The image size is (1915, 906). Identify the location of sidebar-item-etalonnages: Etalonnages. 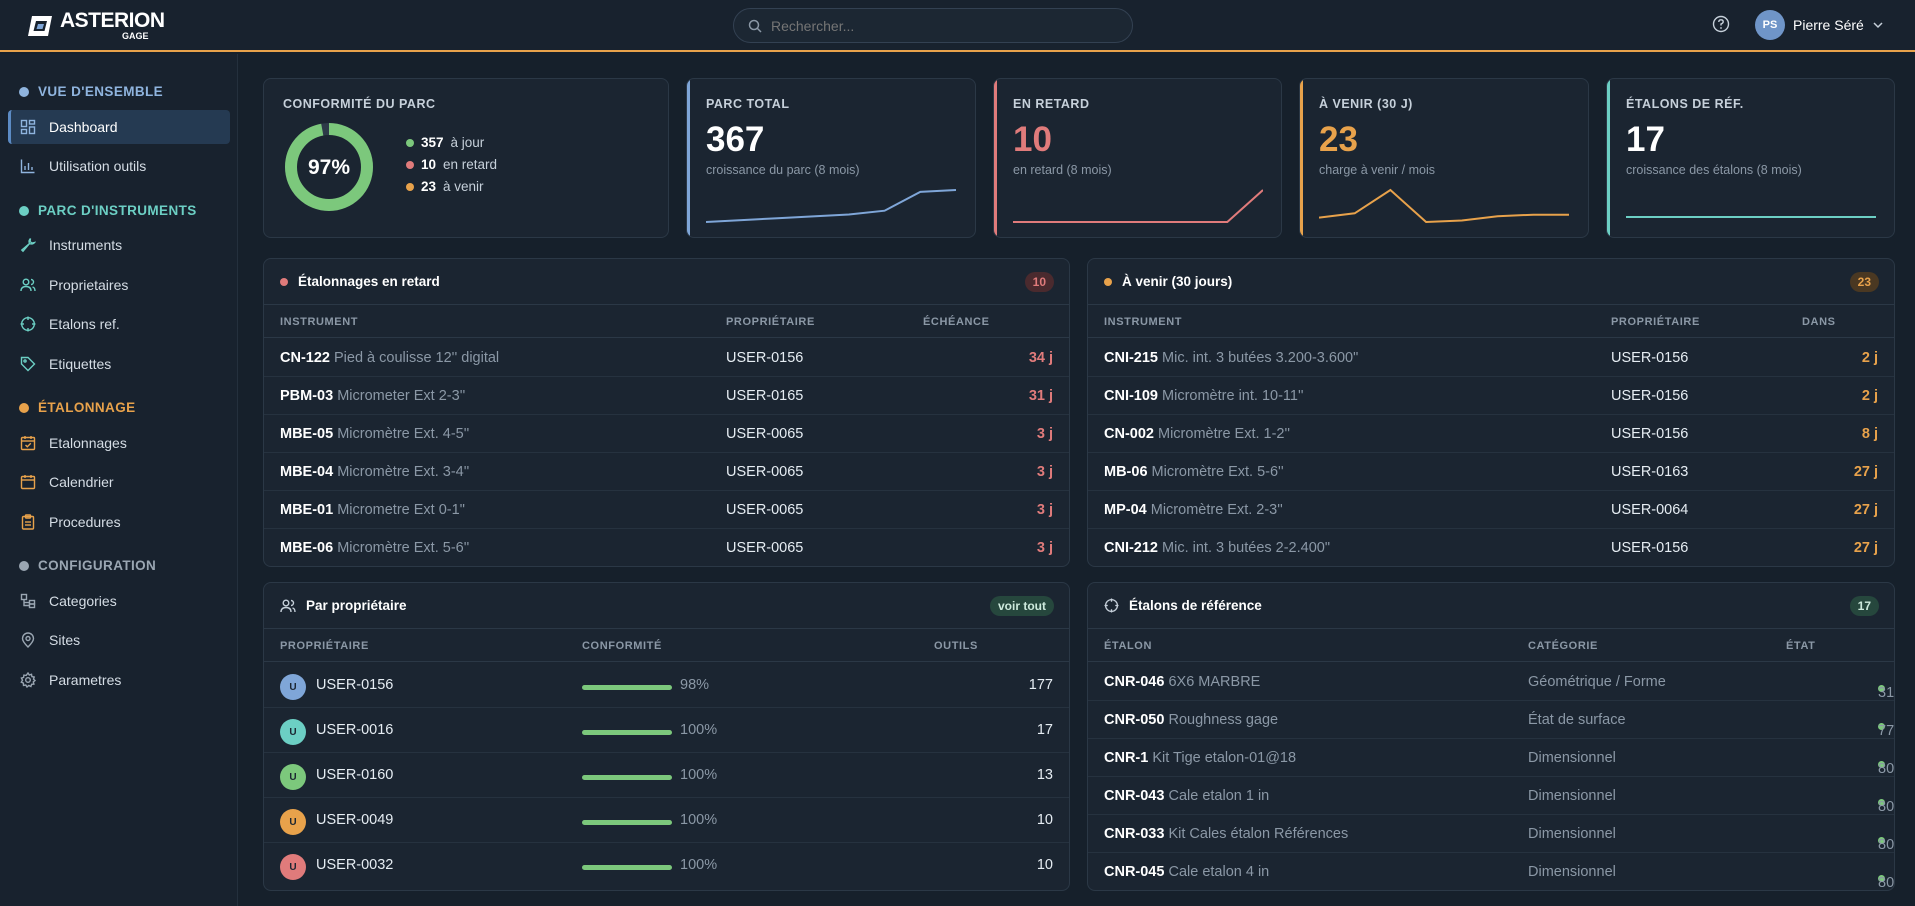
(119, 443).